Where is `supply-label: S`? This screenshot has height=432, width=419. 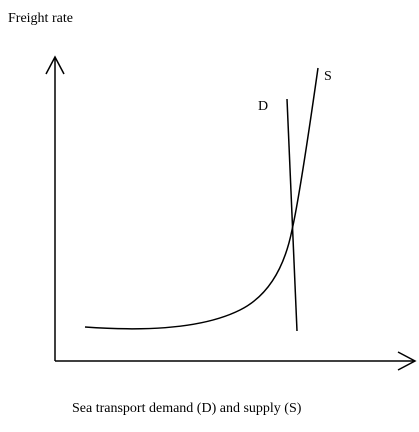
supply-label: S is located at coordinates (328, 76).